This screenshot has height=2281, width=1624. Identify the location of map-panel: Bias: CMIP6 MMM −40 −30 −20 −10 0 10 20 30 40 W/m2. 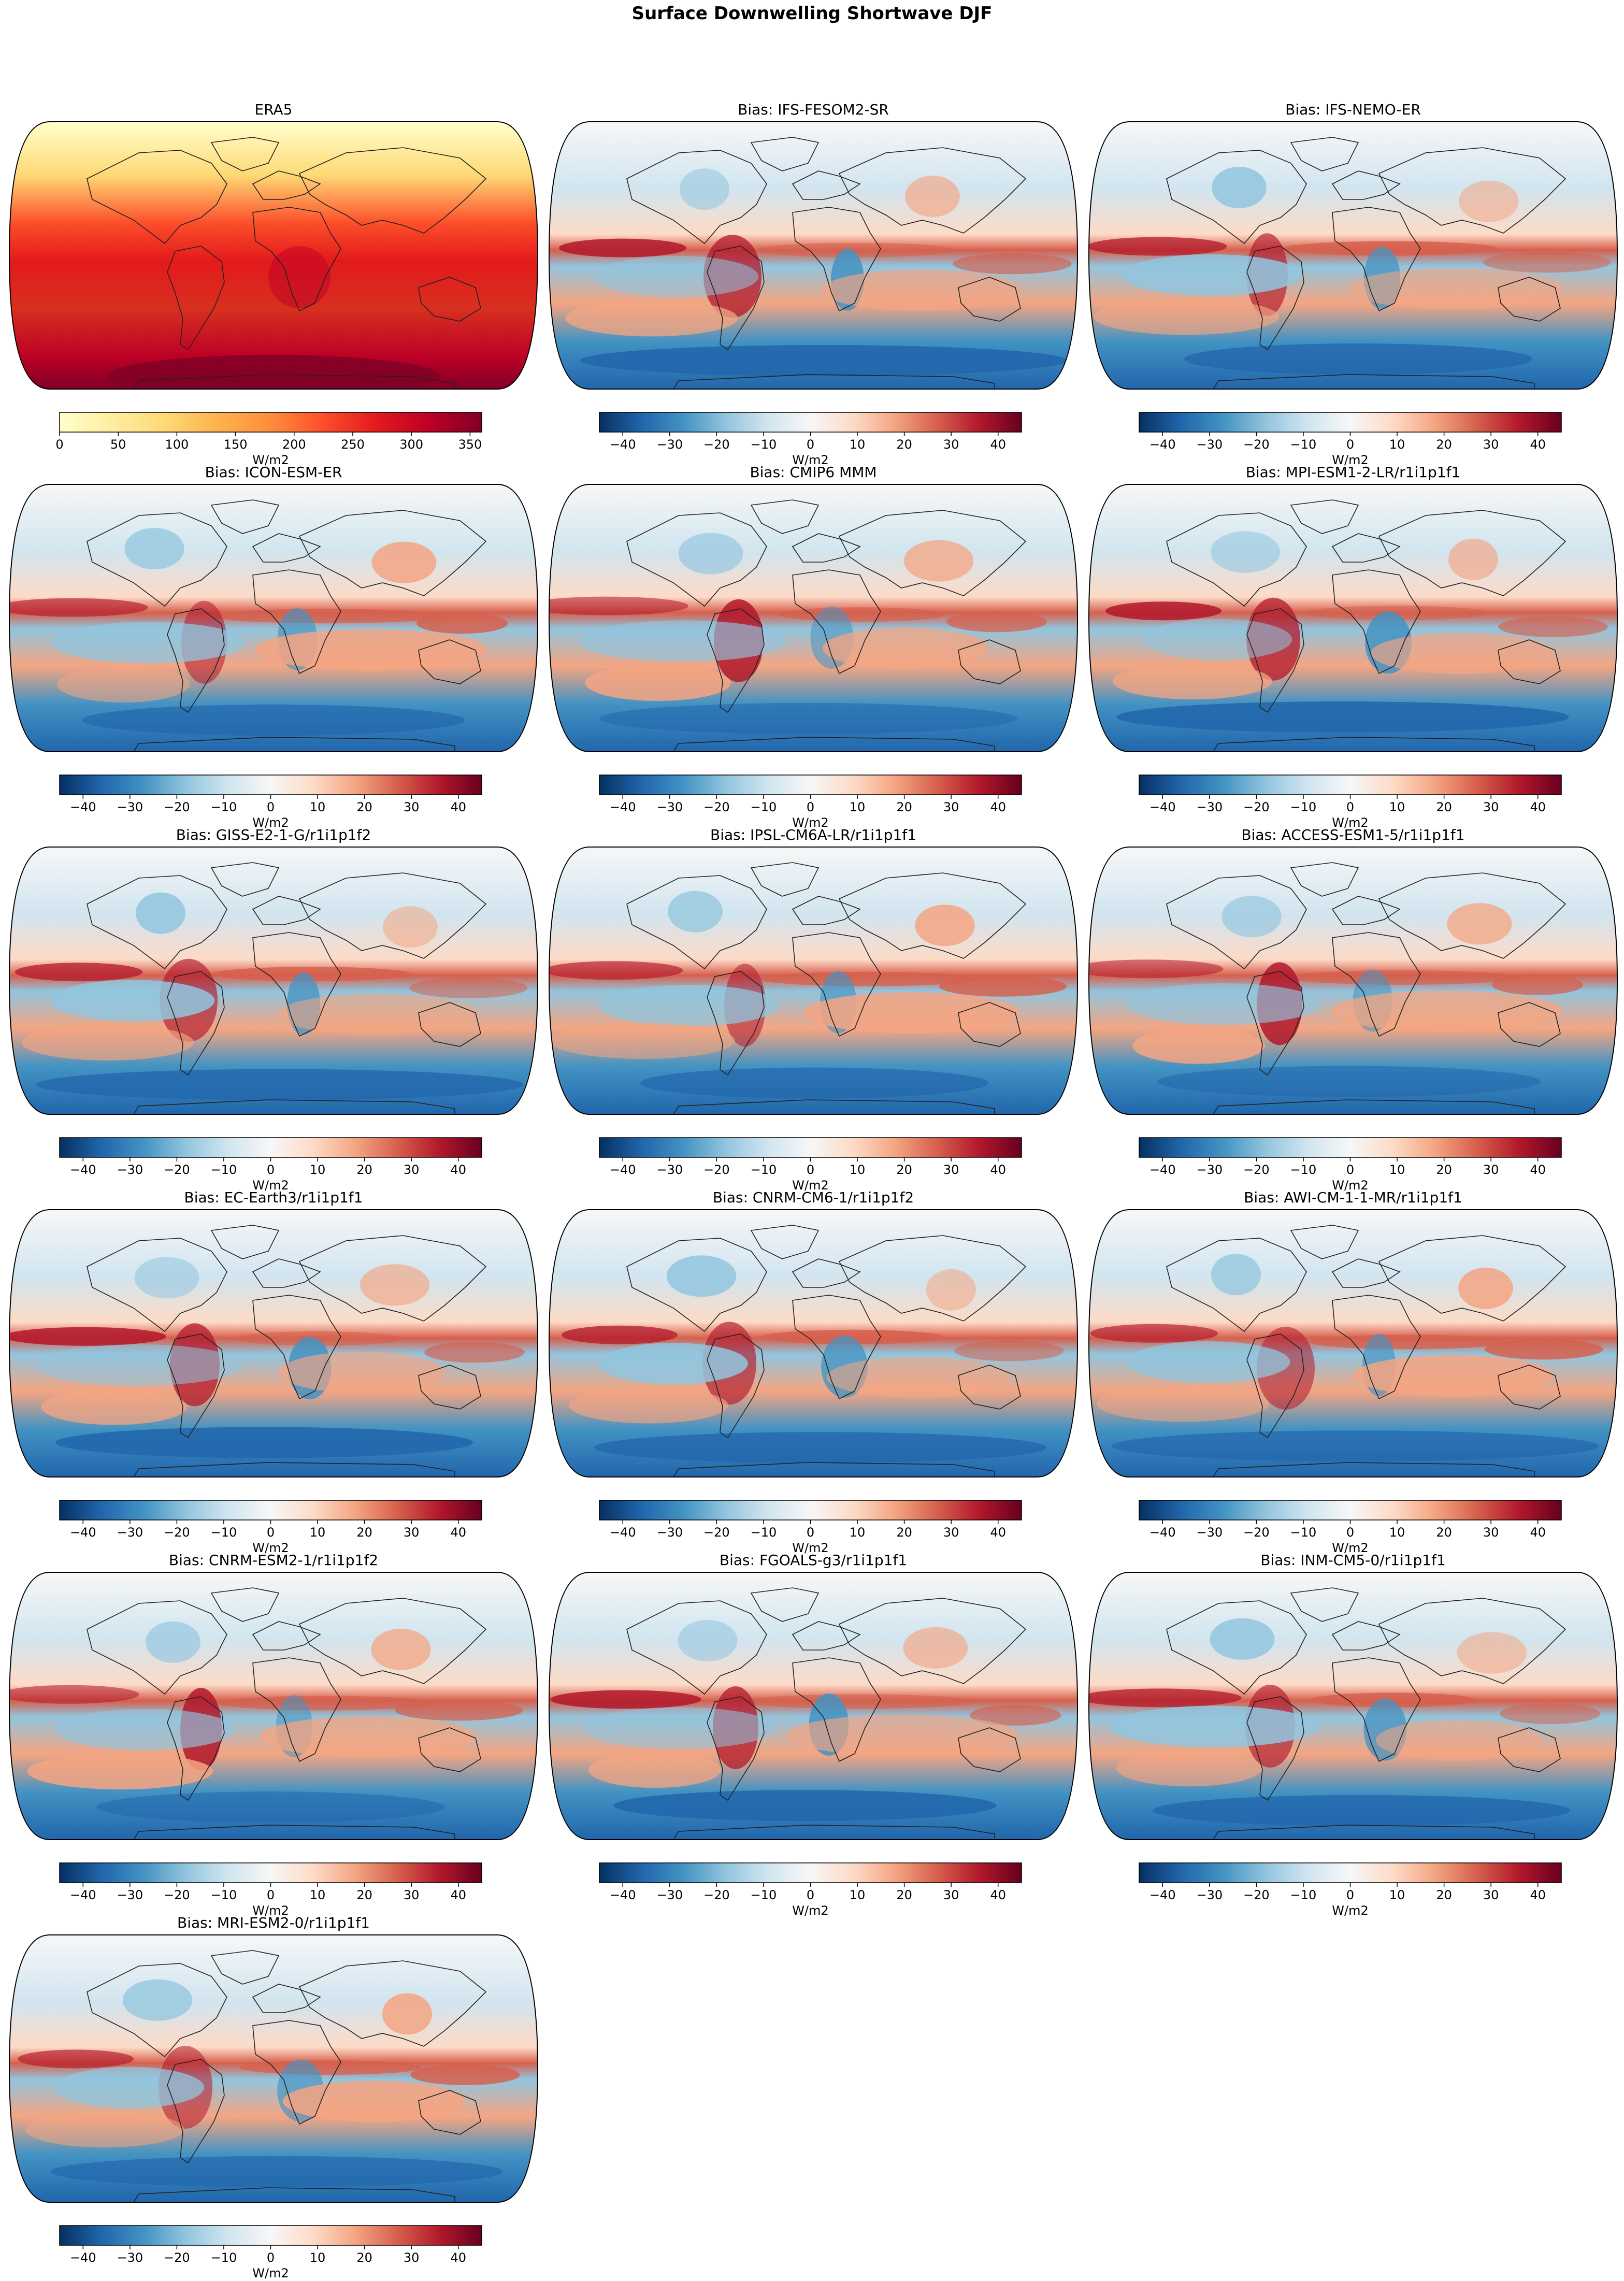
(814, 647).